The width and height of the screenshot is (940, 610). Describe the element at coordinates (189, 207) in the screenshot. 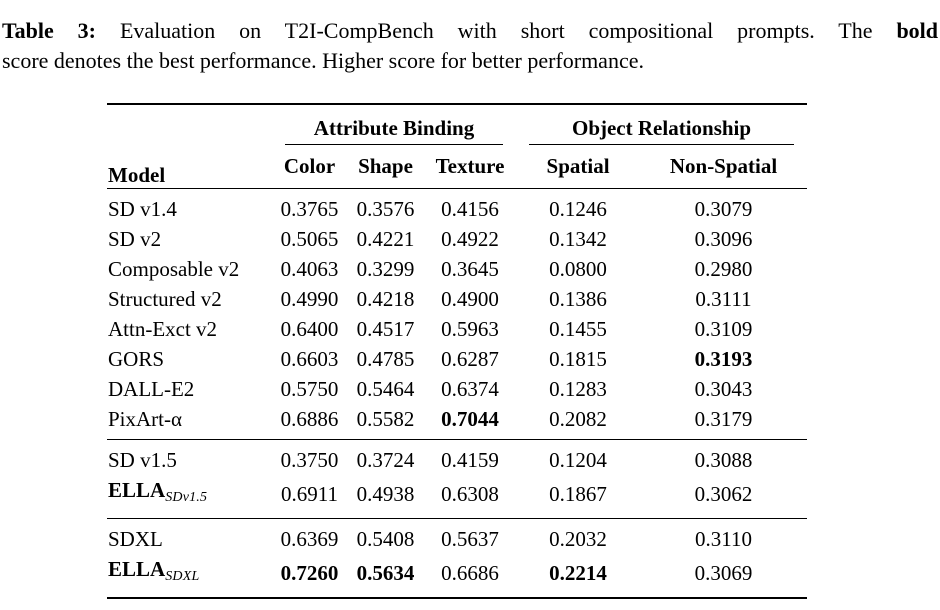

I see `model-name-cell: SD v1.4` at that location.